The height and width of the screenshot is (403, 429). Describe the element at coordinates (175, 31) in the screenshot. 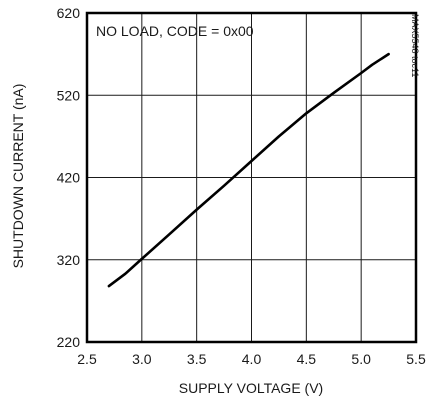

I see `annotation-label: NO LOAD, CODE = 0x00` at that location.